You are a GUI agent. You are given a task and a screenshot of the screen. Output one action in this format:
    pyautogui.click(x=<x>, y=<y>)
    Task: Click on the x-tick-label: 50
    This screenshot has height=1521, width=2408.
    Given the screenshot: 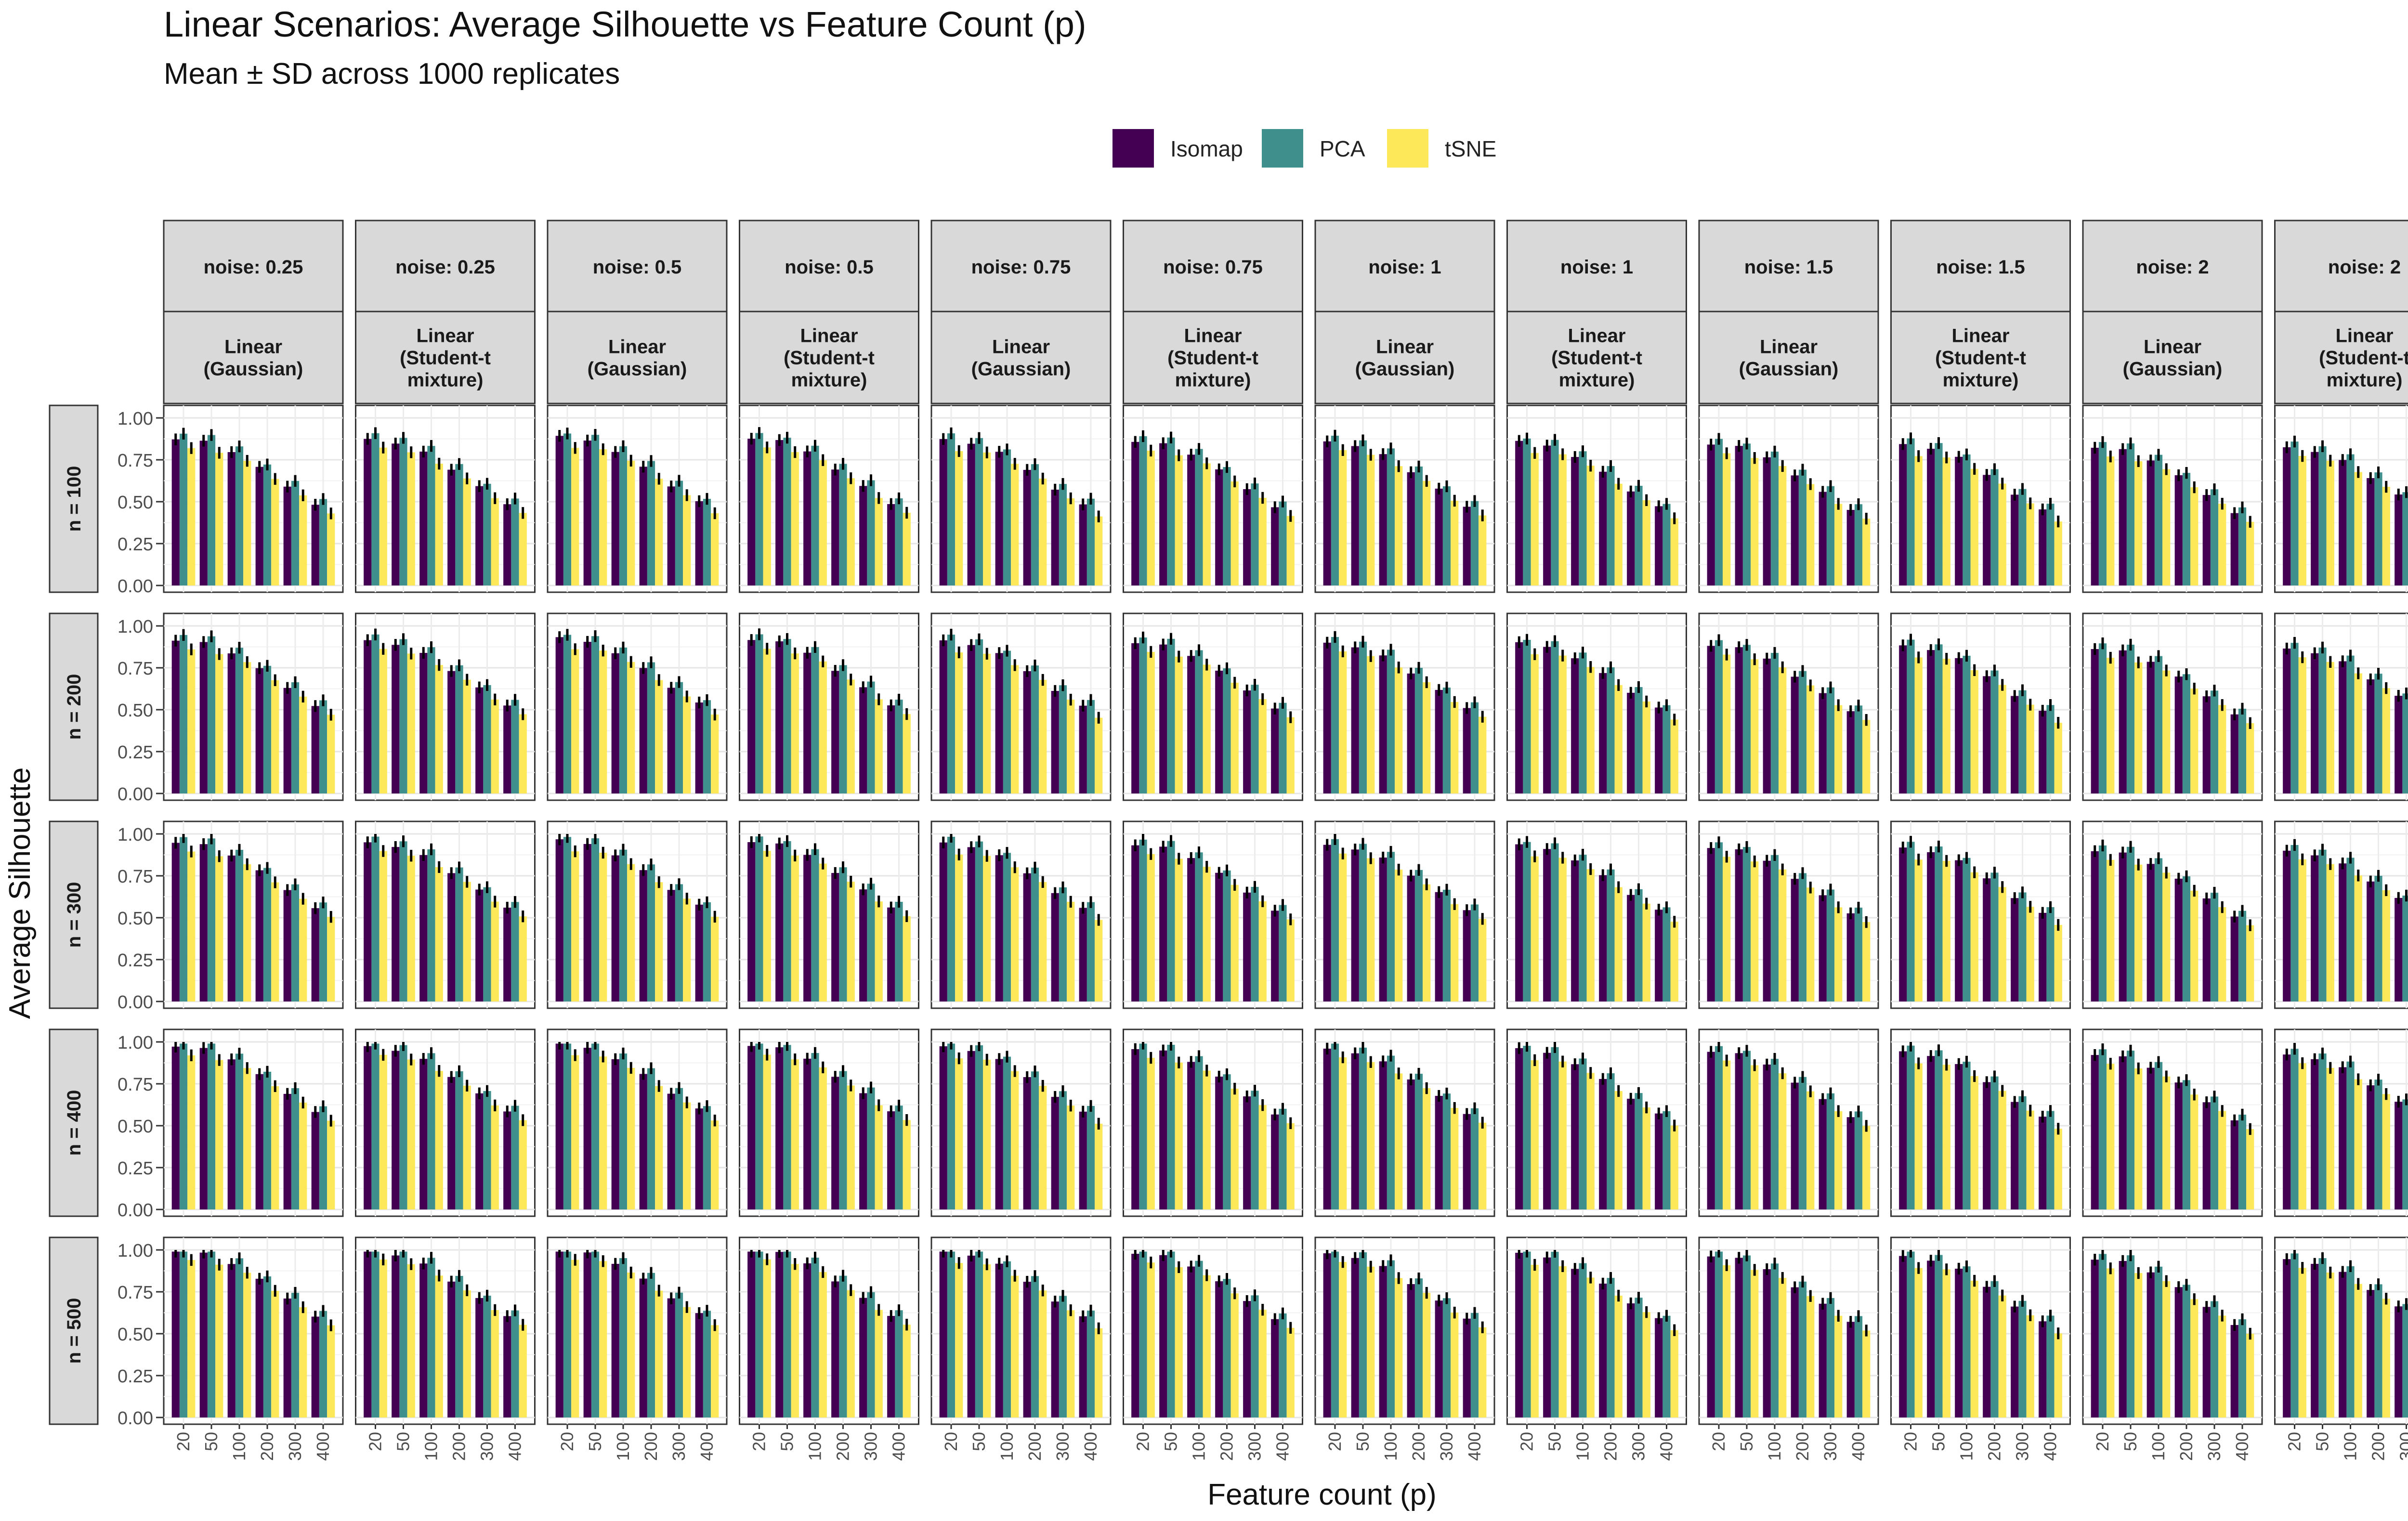 What is the action you would take?
    pyautogui.click(x=1746, y=1441)
    